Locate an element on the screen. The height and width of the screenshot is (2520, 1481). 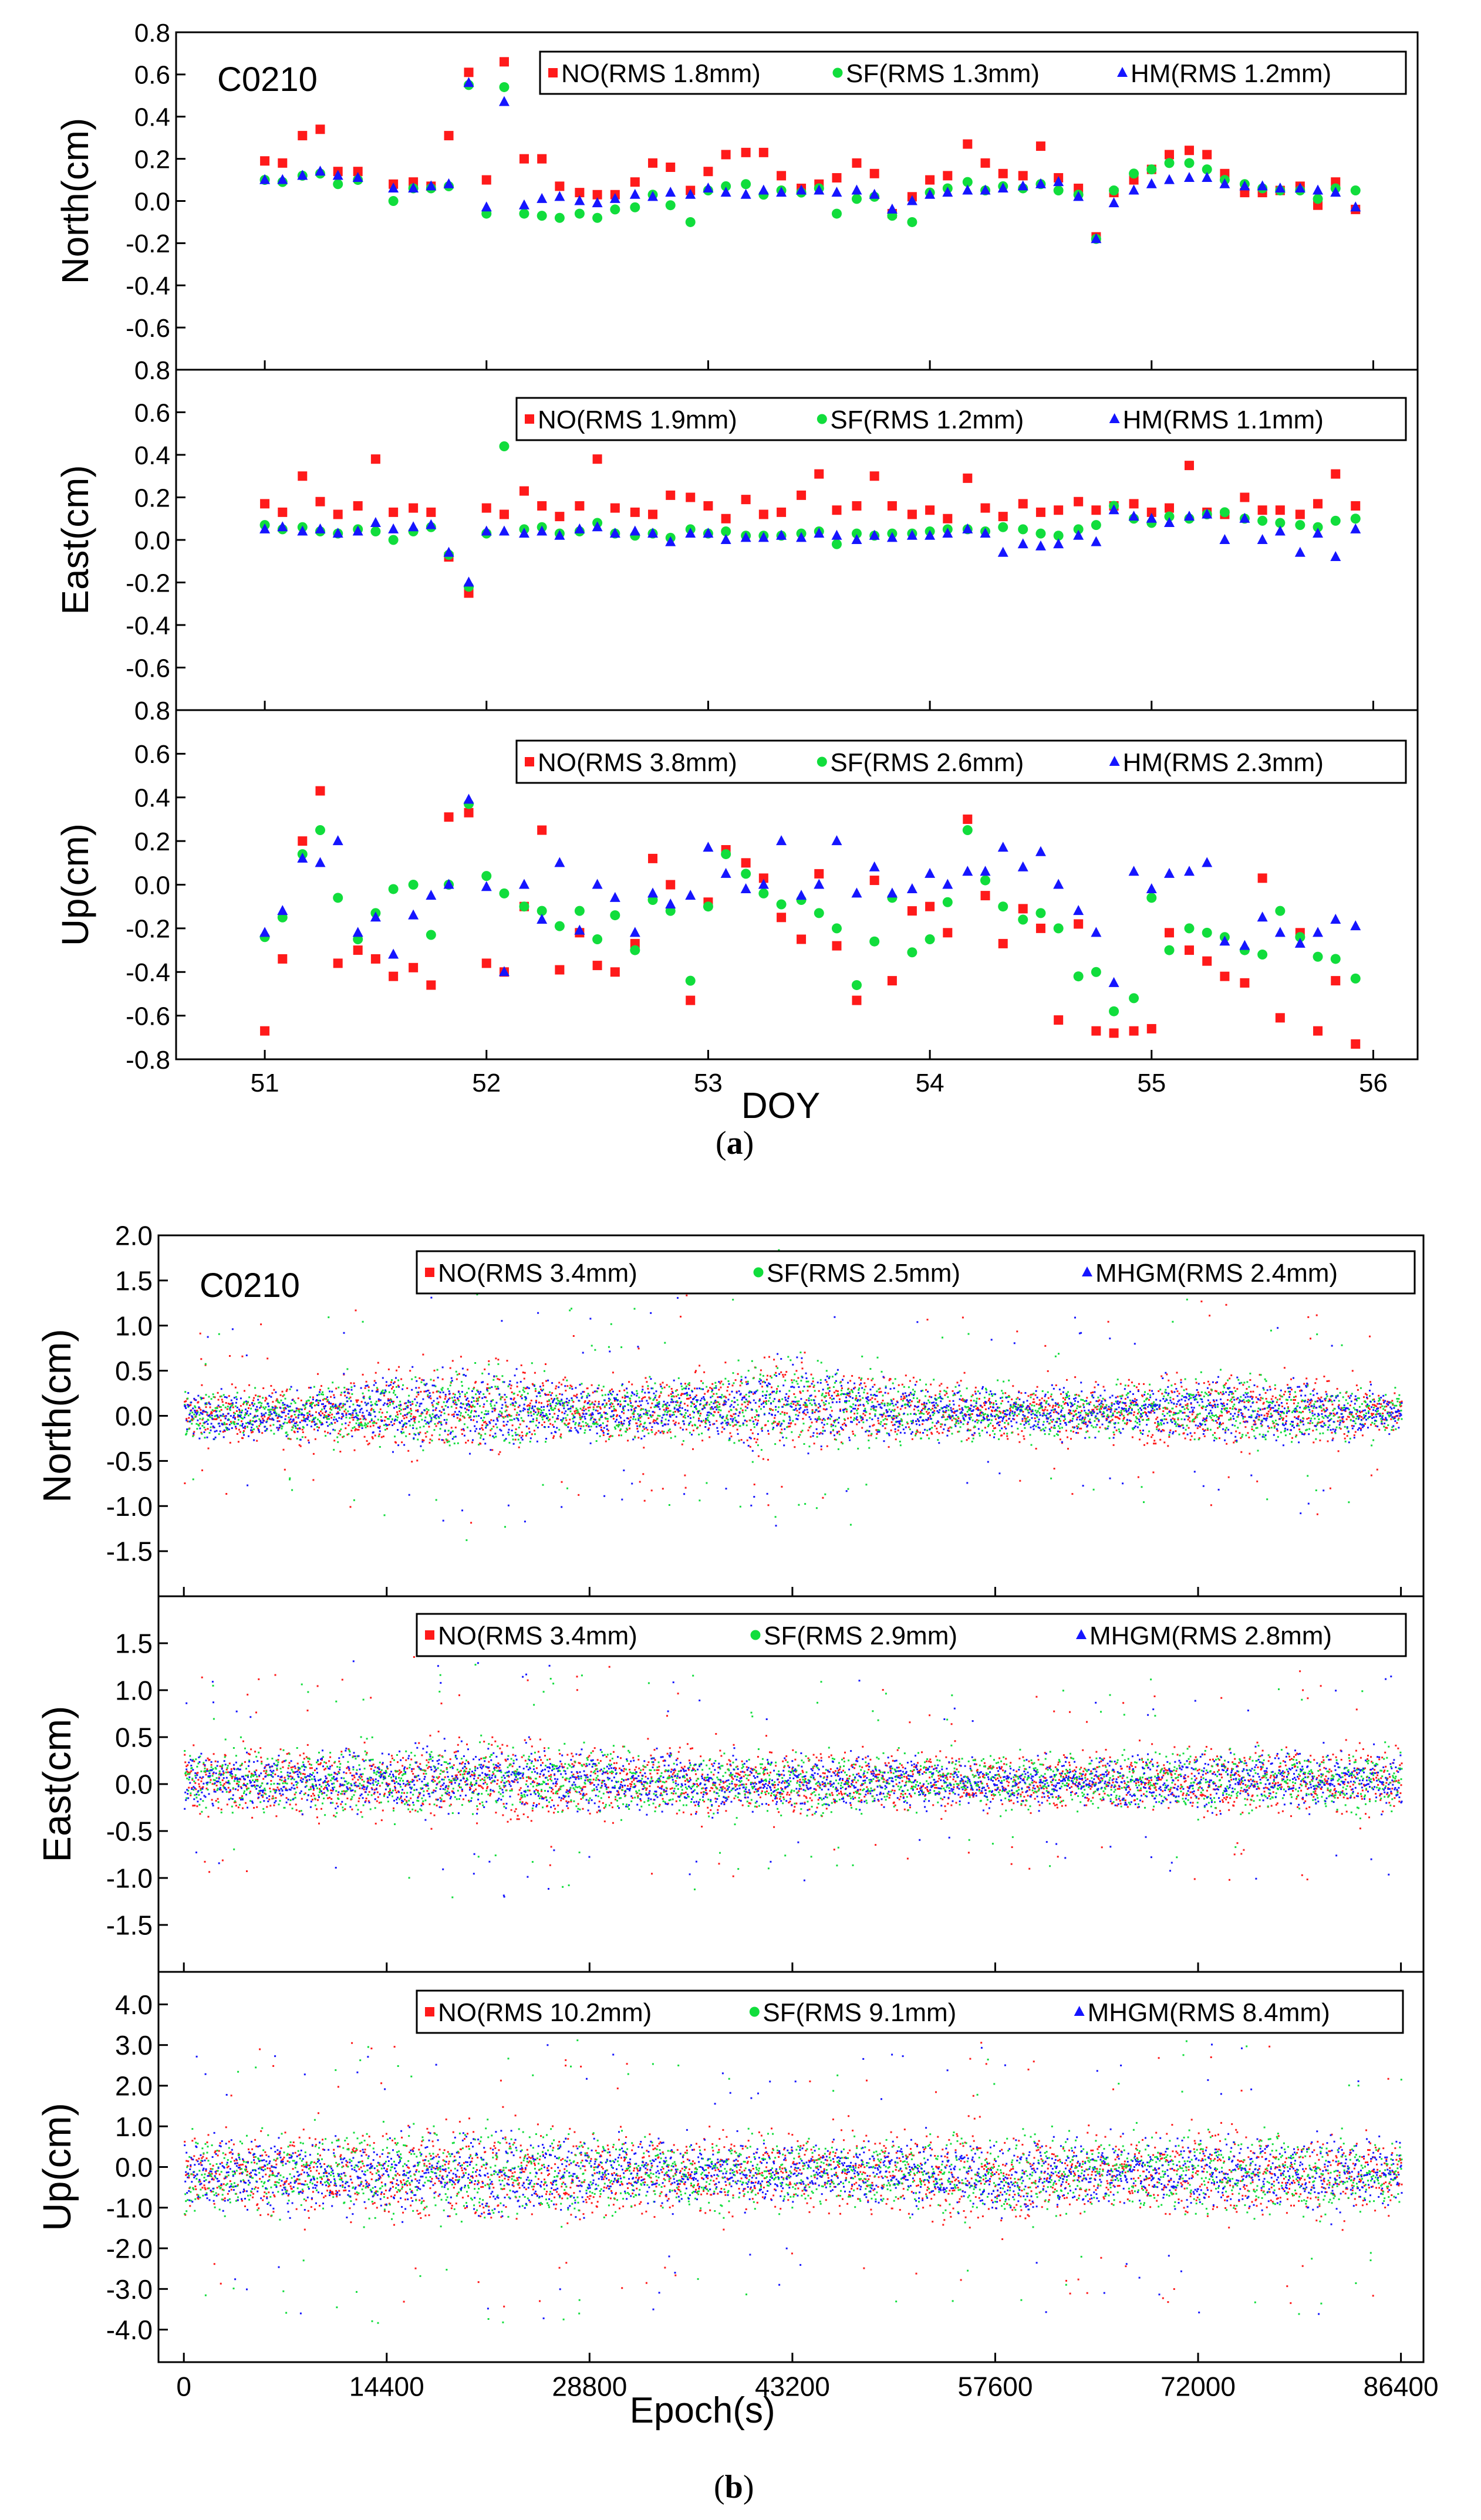
y-tick-label: -0.5 is located at coordinates (129, 1461).